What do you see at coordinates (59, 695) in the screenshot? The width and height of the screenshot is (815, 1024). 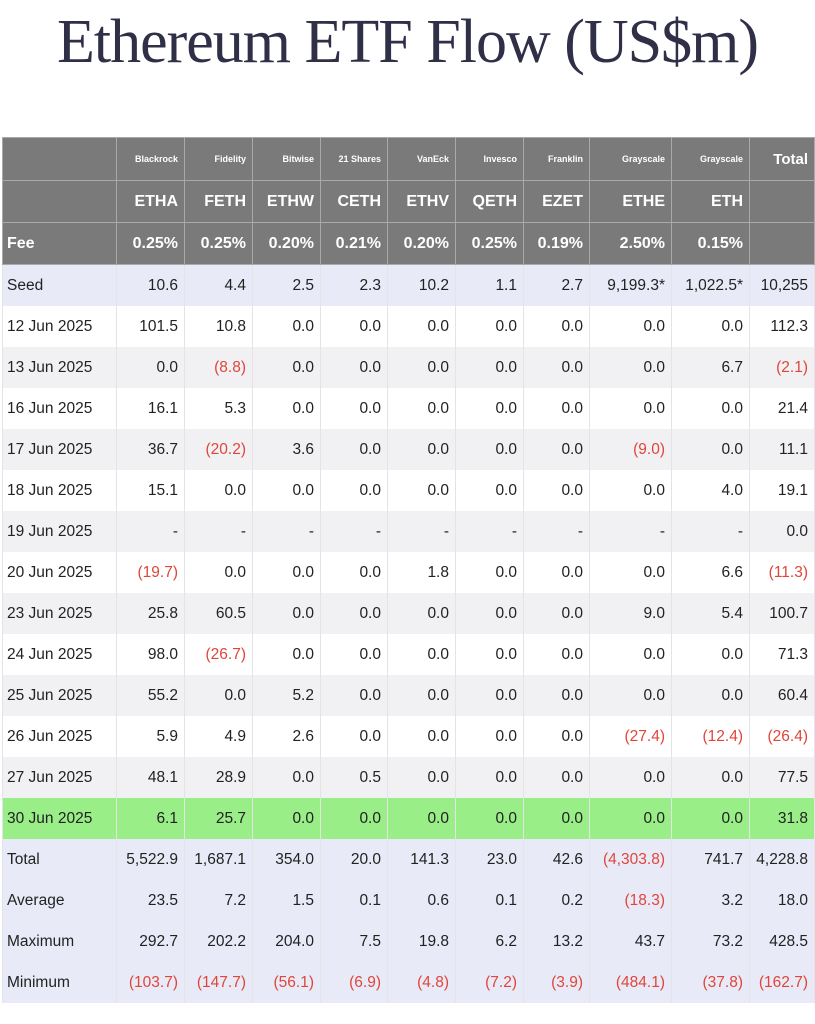 I see `row-label: 25 Jun 2025` at bounding box center [59, 695].